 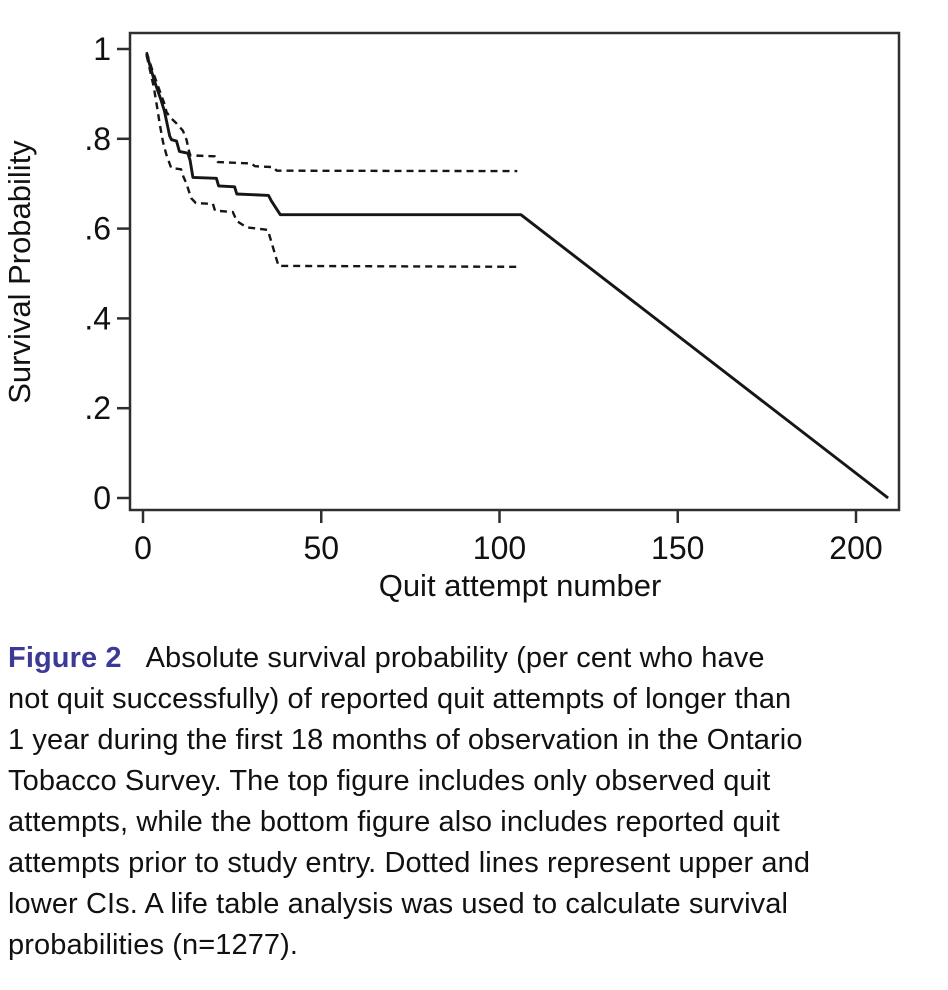 What do you see at coordinates (97, 229) in the screenshot?
I see `y-tick-label: .6` at bounding box center [97, 229].